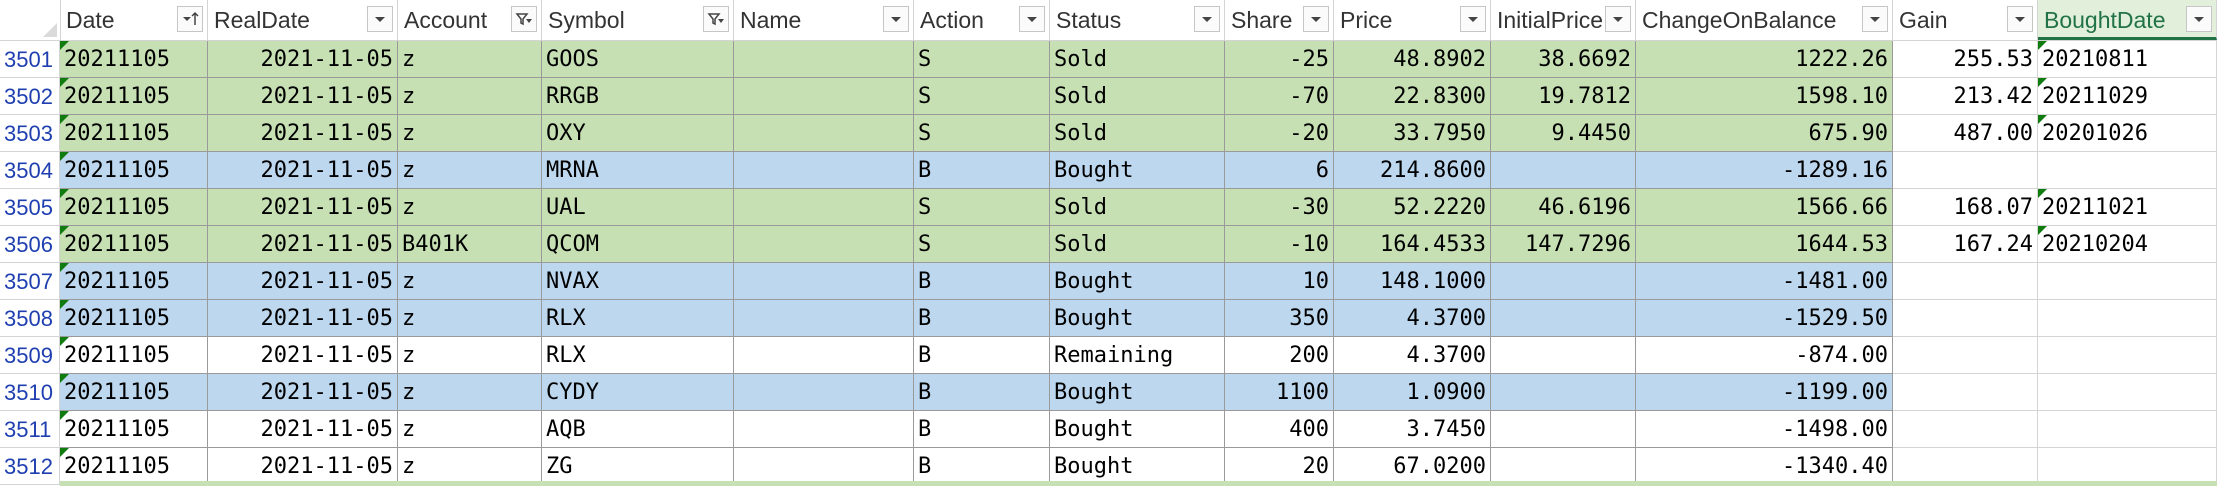 This screenshot has height=486, width=2217. I want to click on select-all-corner, so click(30, 20).